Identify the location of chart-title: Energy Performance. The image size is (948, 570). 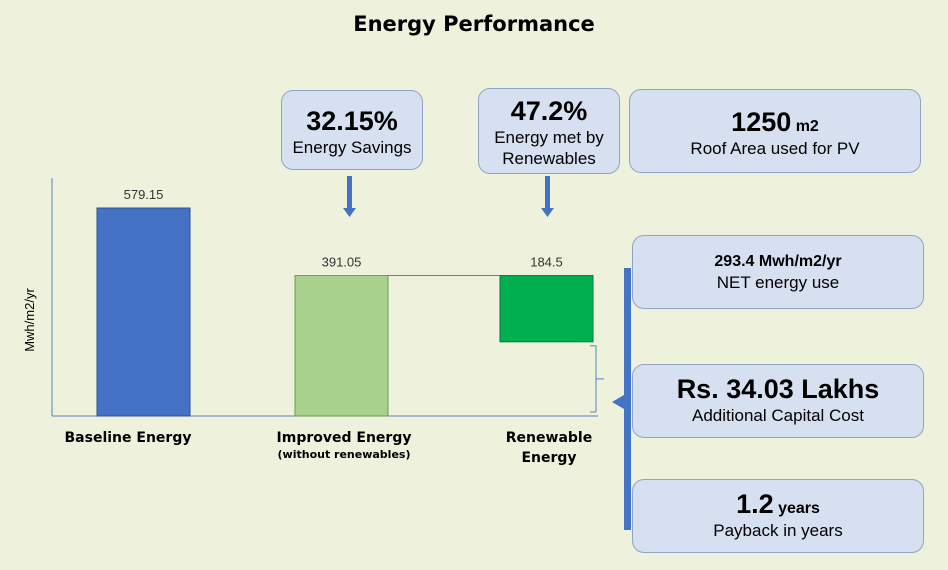
(474, 24).